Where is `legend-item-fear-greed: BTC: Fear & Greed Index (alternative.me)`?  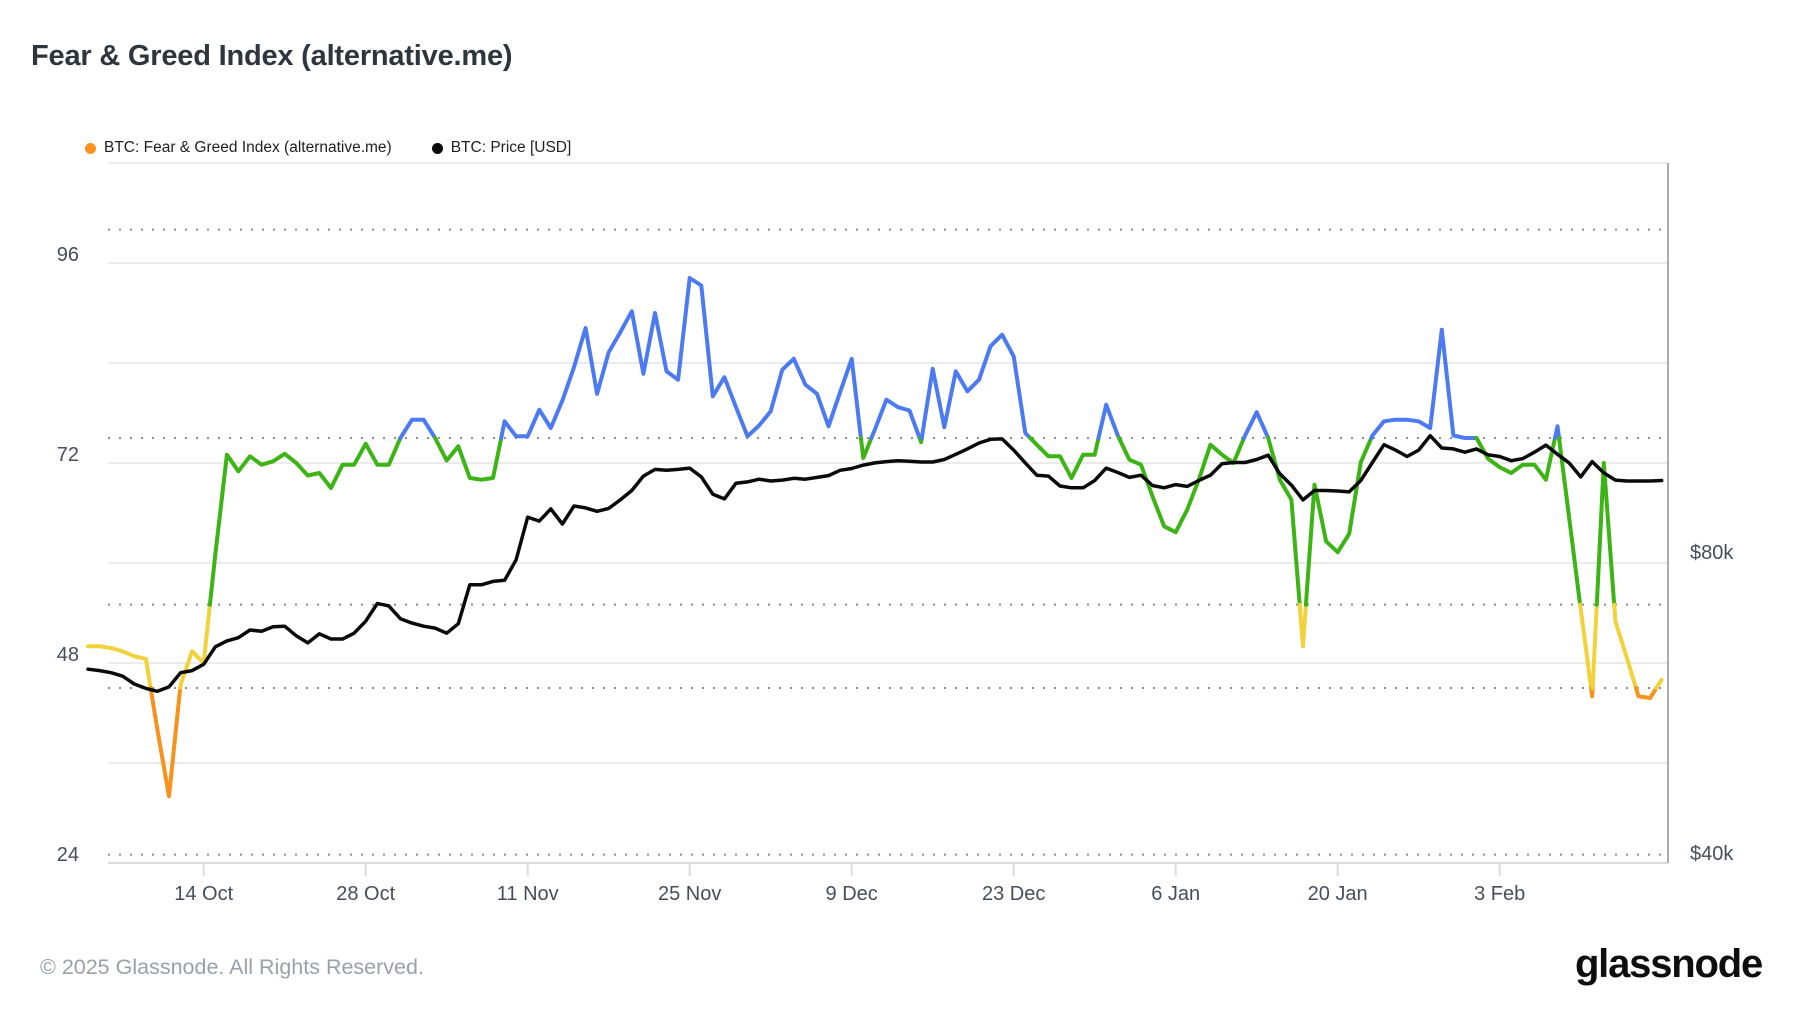 legend-item-fear-greed: BTC: Fear & Greed Index (alternative.me) is located at coordinates (238, 148).